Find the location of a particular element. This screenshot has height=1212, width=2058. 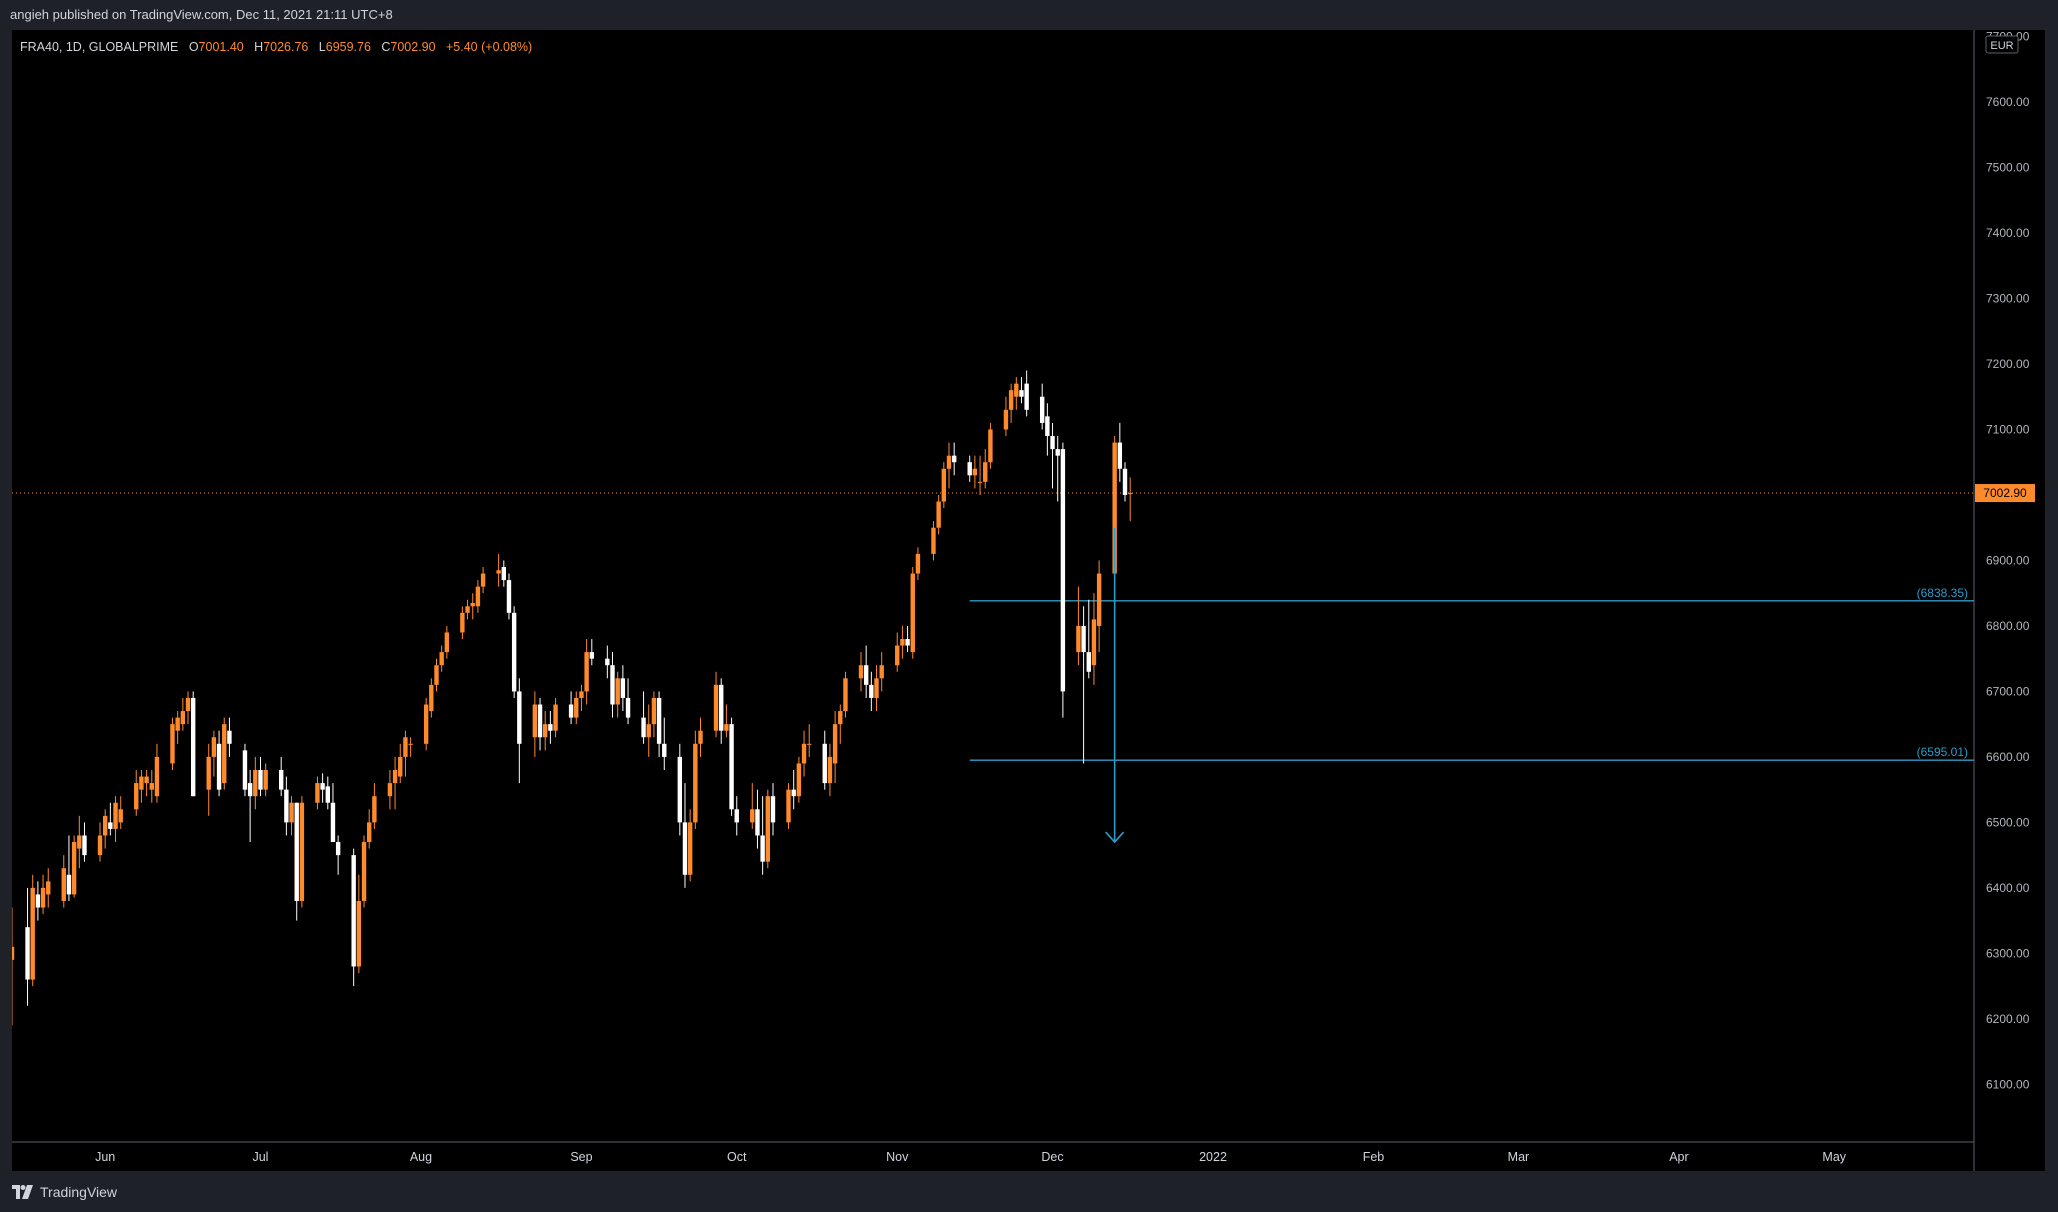

change-value: +5.40 (+0.08%) is located at coordinates (489, 47).